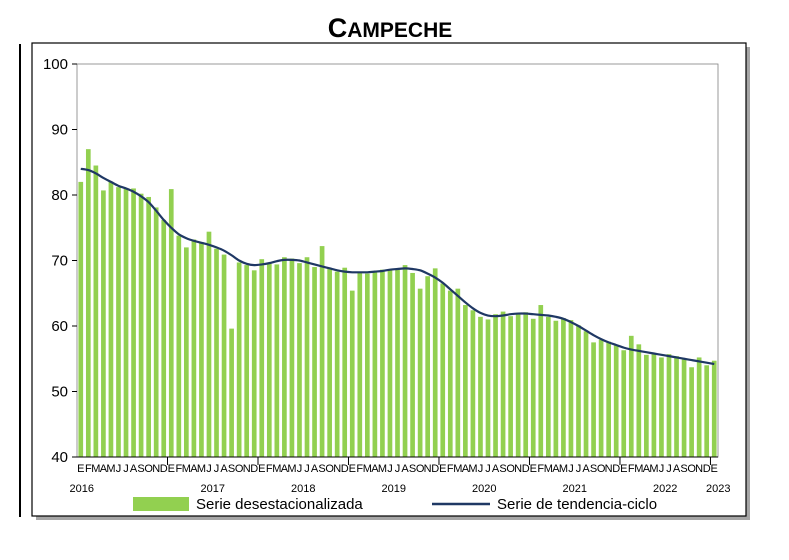  What do you see at coordinates (393, 489) in the screenshot?
I see `x-year-label: 2019` at bounding box center [393, 489].